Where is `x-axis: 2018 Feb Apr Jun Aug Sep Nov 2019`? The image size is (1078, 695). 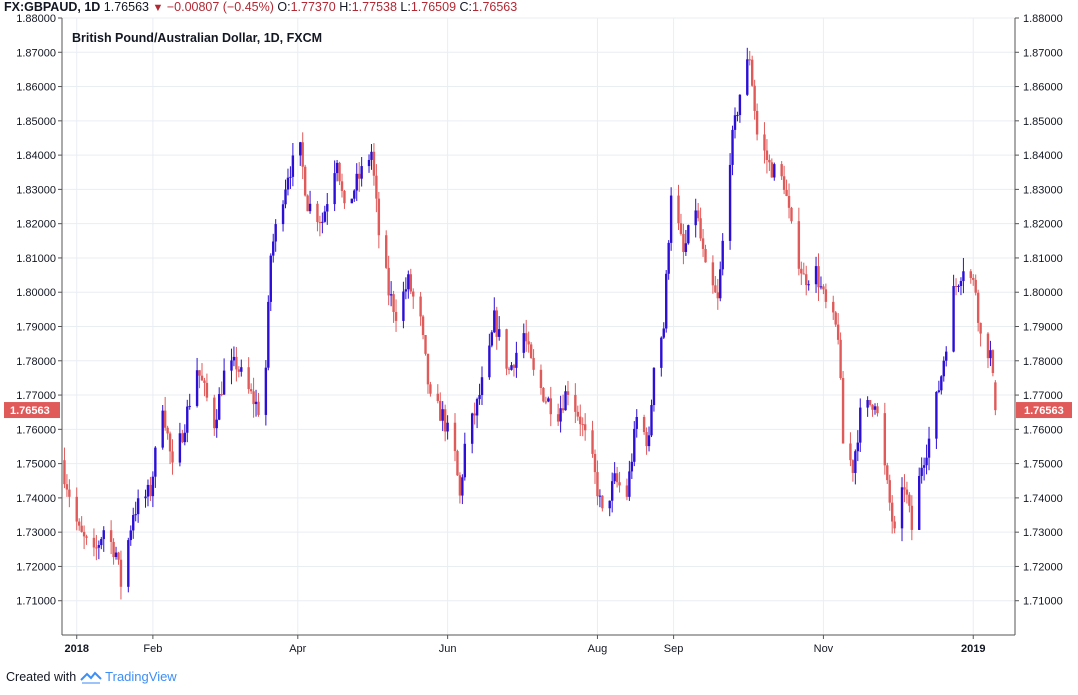
x-axis: 2018 Feb Apr Jun Aug Sep Nov 2019 is located at coordinates (538, 644).